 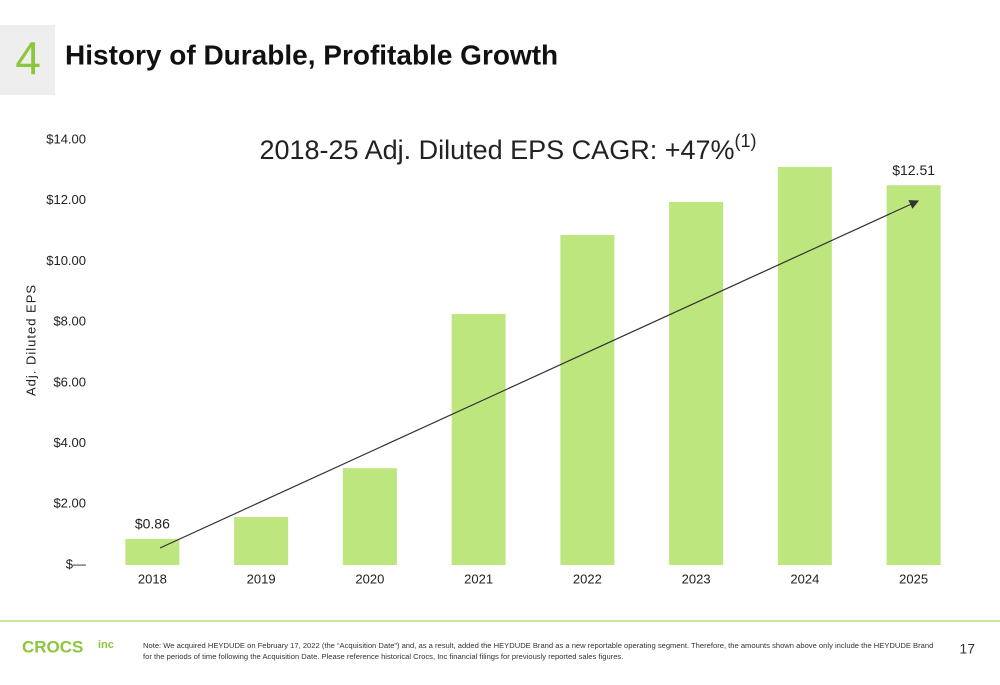 What do you see at coordinates (496, 150) in the screenshot?
I see `annotation-main: 2018-25 Adj. Diluted EPS CAGR: +47%` at bounding box center [496, 150].